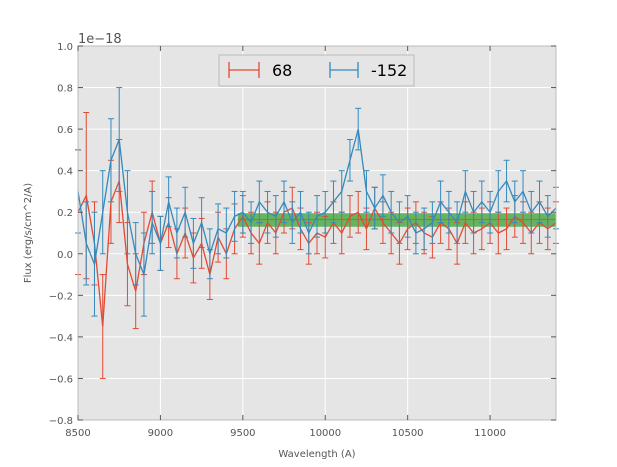 This screenshot has width=617, height=467. I want to click on y-tick-label: 0.6, so click(65, 130).